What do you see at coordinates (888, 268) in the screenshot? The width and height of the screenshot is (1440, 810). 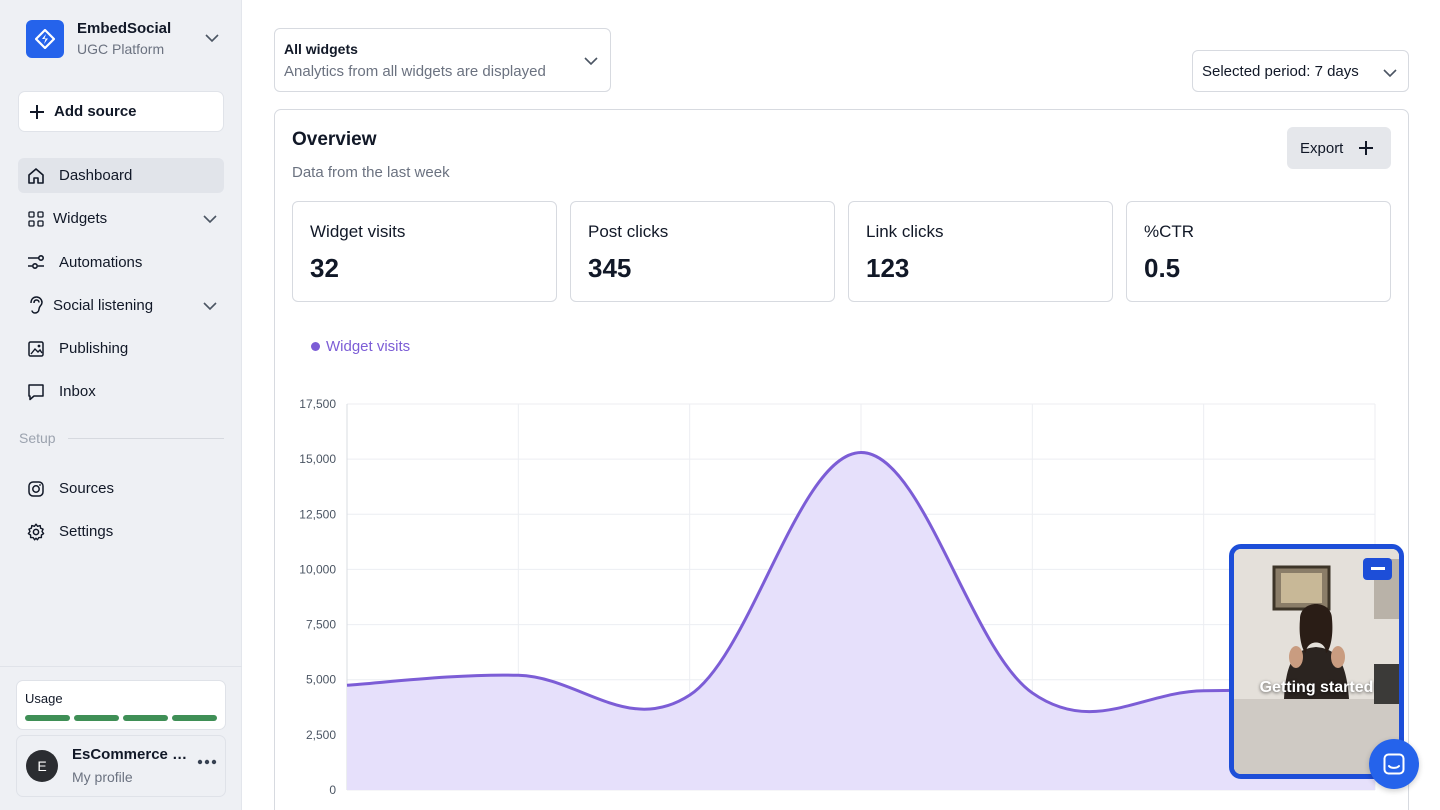 I see `stat-value: 123` at bounding box center [888, 268].